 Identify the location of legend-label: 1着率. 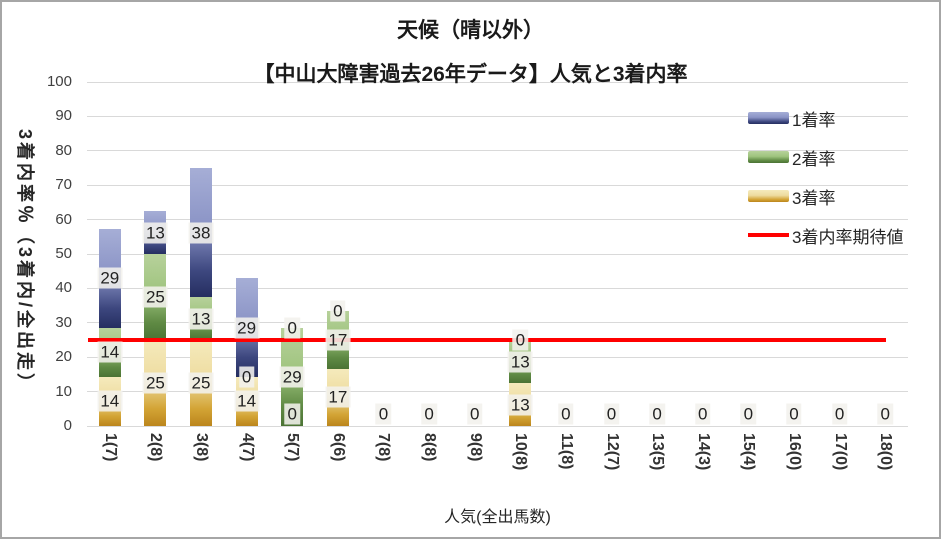
(814, 120).